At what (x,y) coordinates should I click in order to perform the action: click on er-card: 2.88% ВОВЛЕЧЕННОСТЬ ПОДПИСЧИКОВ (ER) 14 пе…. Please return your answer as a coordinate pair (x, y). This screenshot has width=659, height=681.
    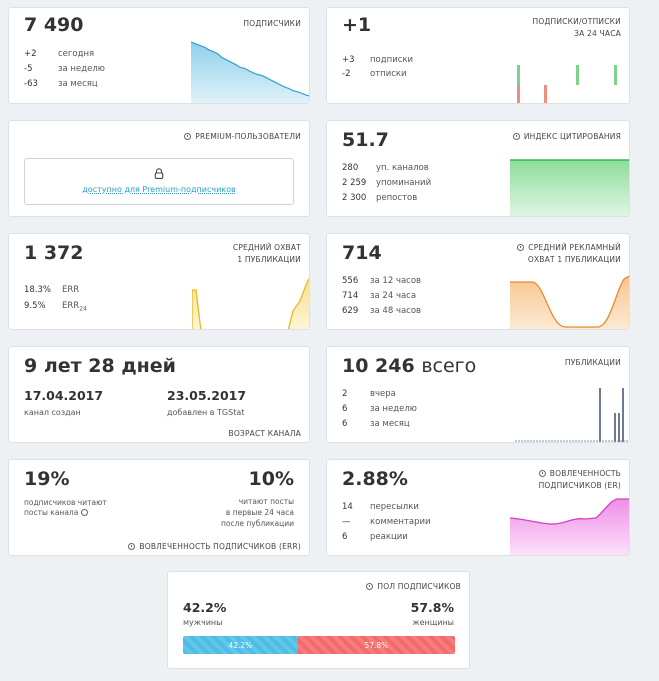
    Looking at the image, I should click on (478, 507).